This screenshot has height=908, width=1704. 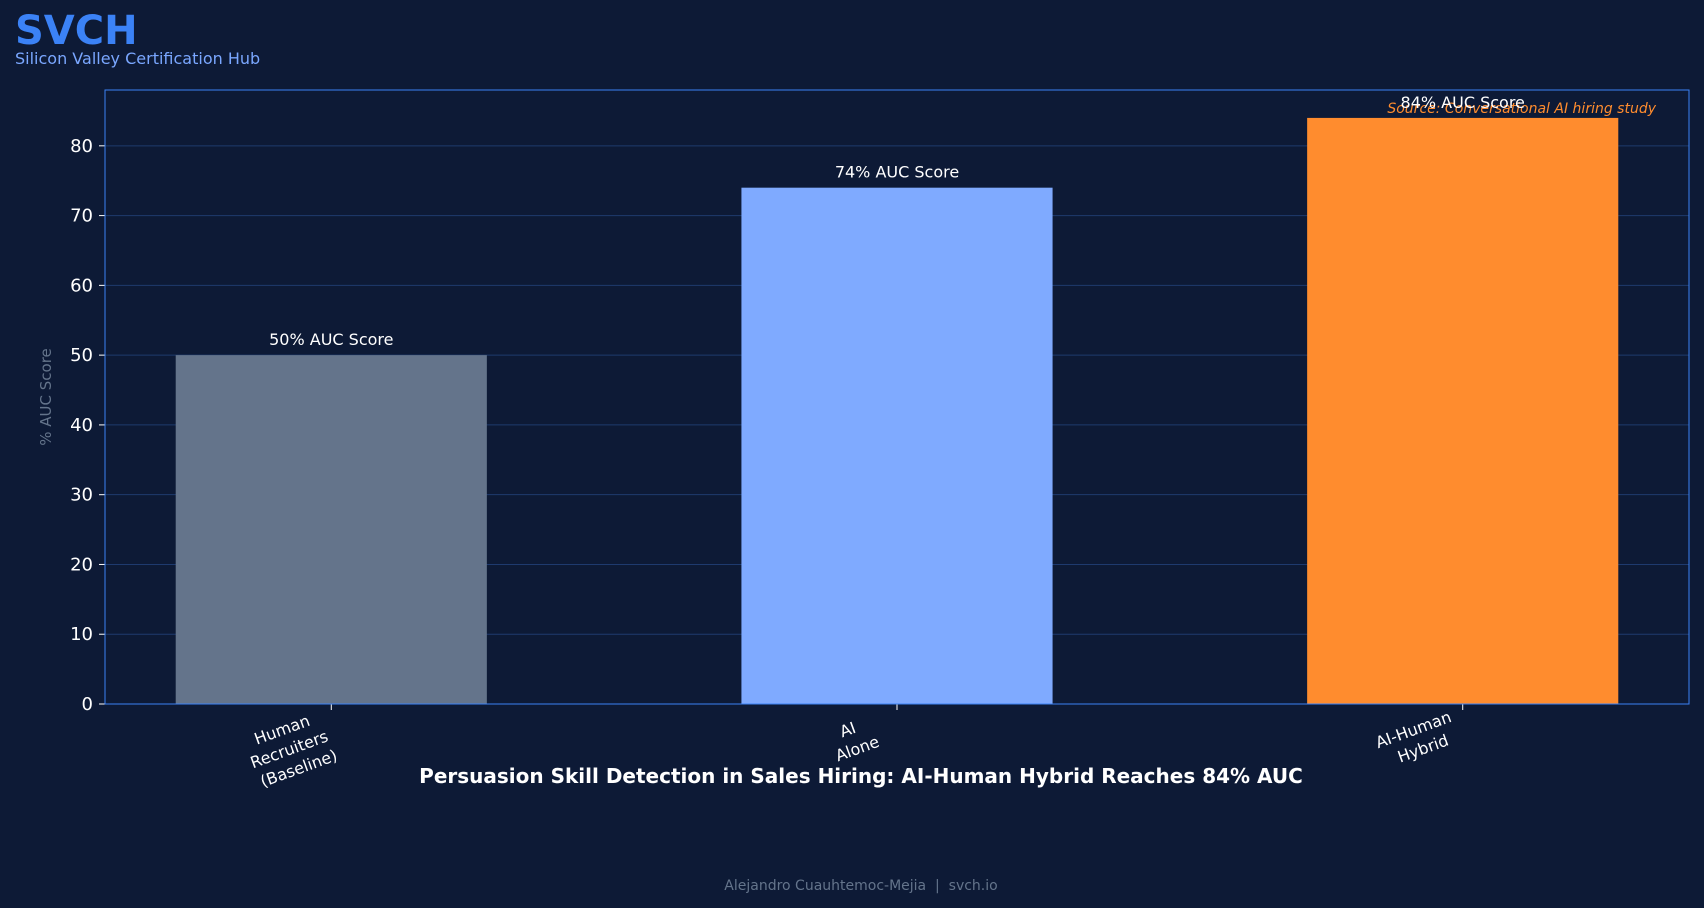 What do you see at coordinates (46, 397) in the screenshot?
I see `y-axis-label: % AUC Score` at bounding box center [46, 397].